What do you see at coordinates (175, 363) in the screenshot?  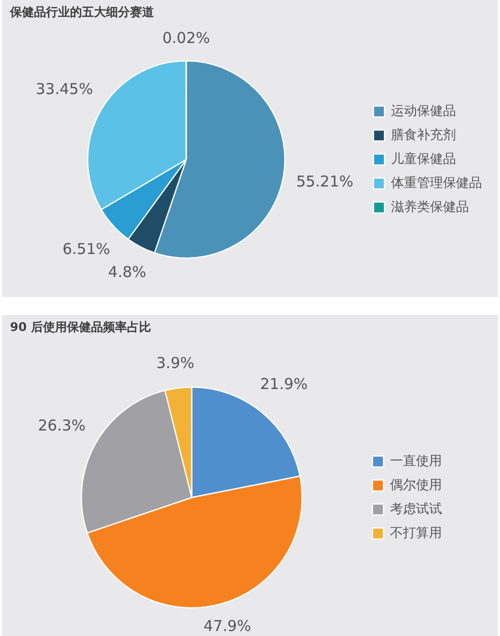 I see `data-label: 3.9%` at bounding box center [175, 363].